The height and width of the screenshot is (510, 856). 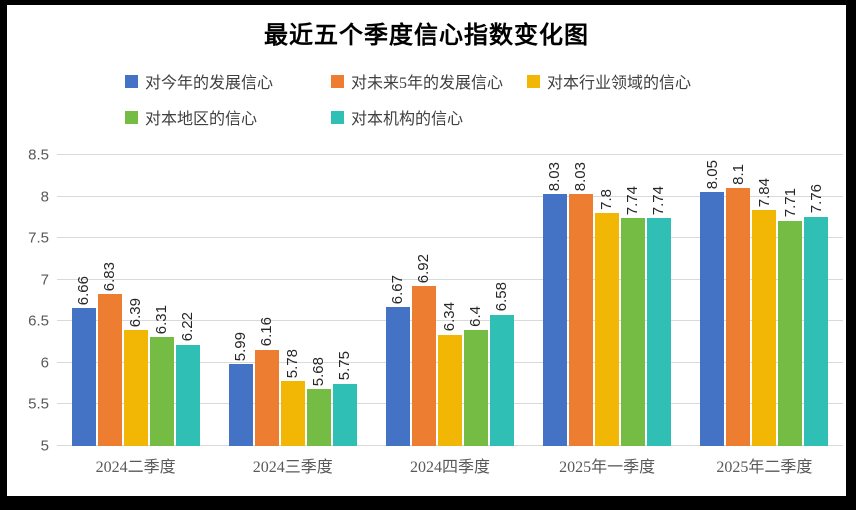 I want to click on legend-label: 对今年的发展信心, so click(x=209, y=83).